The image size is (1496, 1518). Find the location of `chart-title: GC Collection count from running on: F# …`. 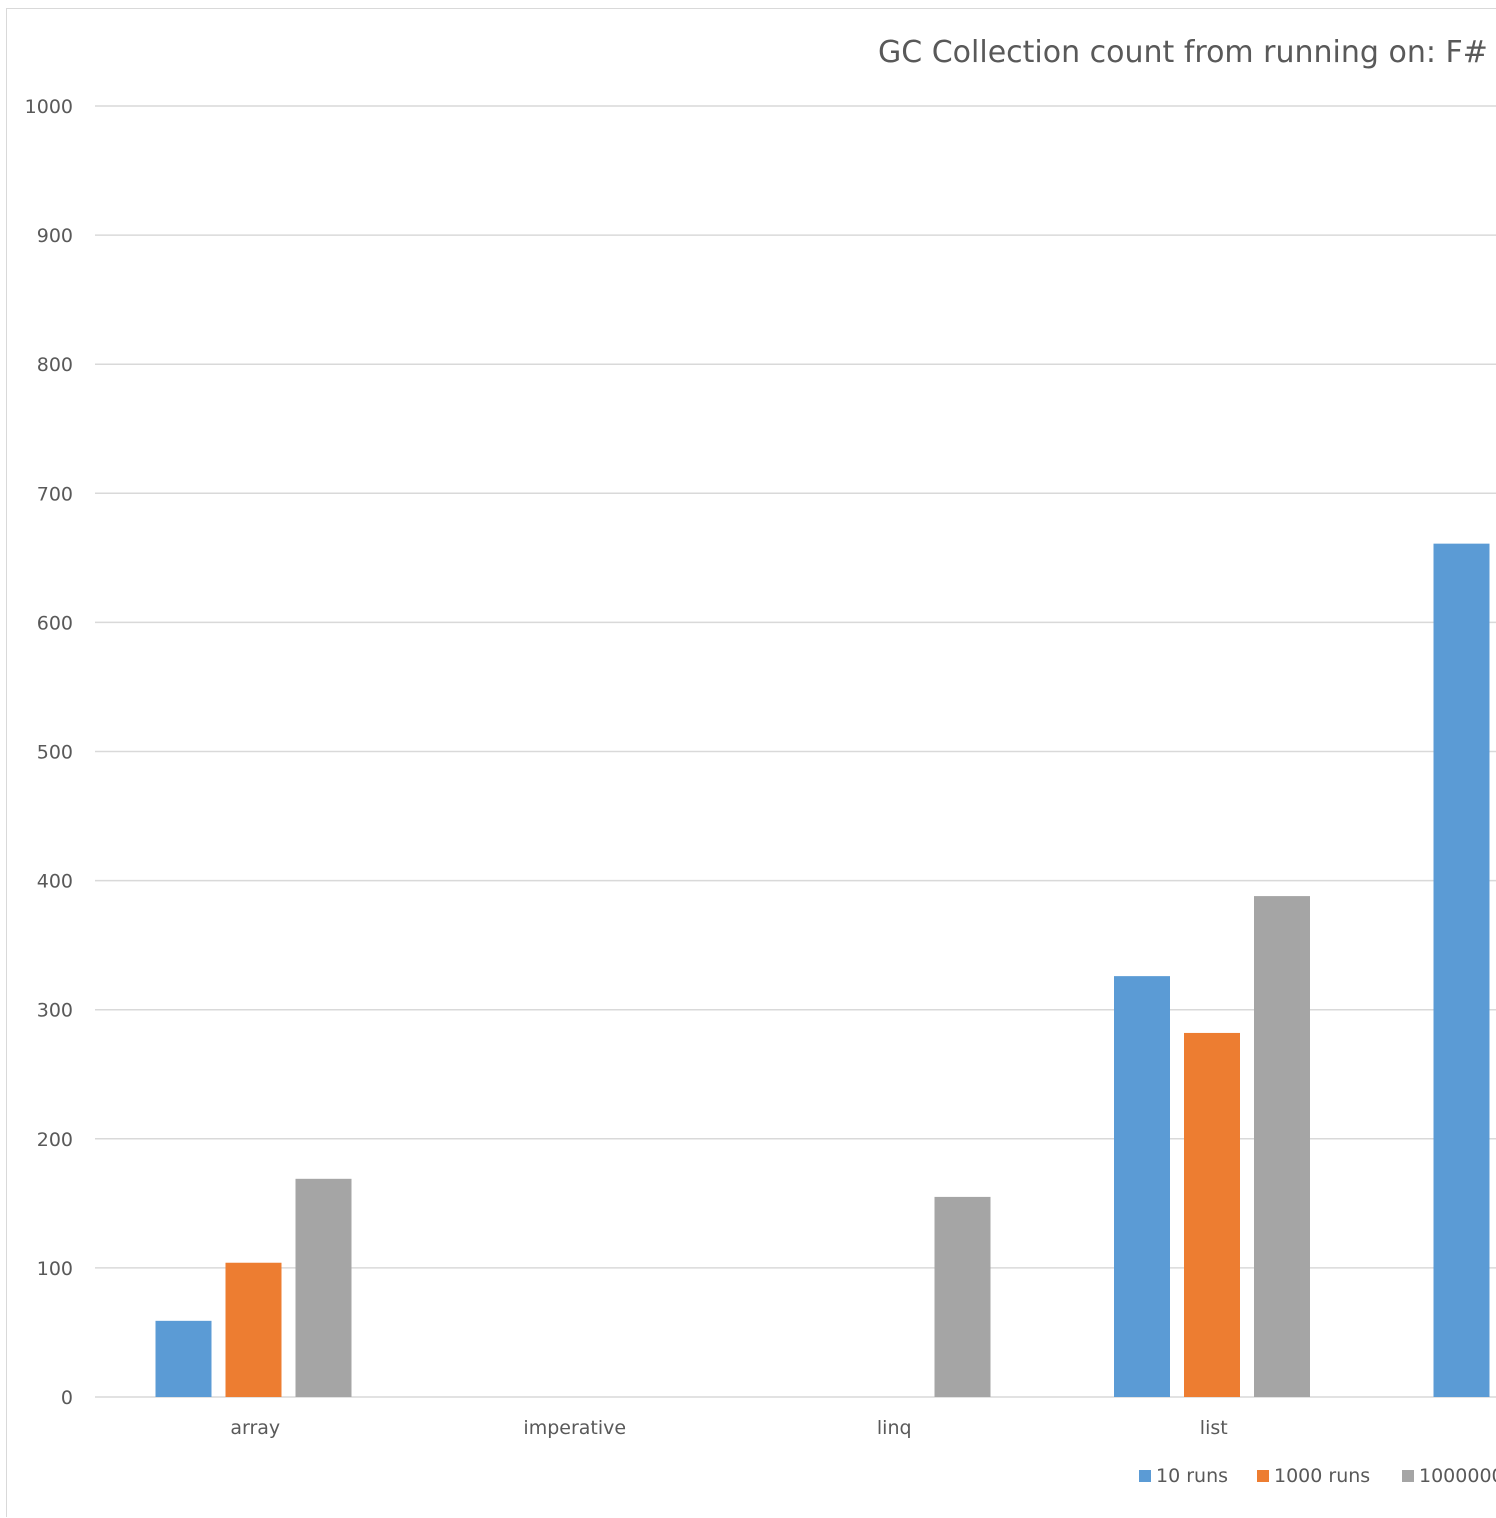

chart-title: GC Collection count from running on: F# … is located at coordinates (1187, 52).